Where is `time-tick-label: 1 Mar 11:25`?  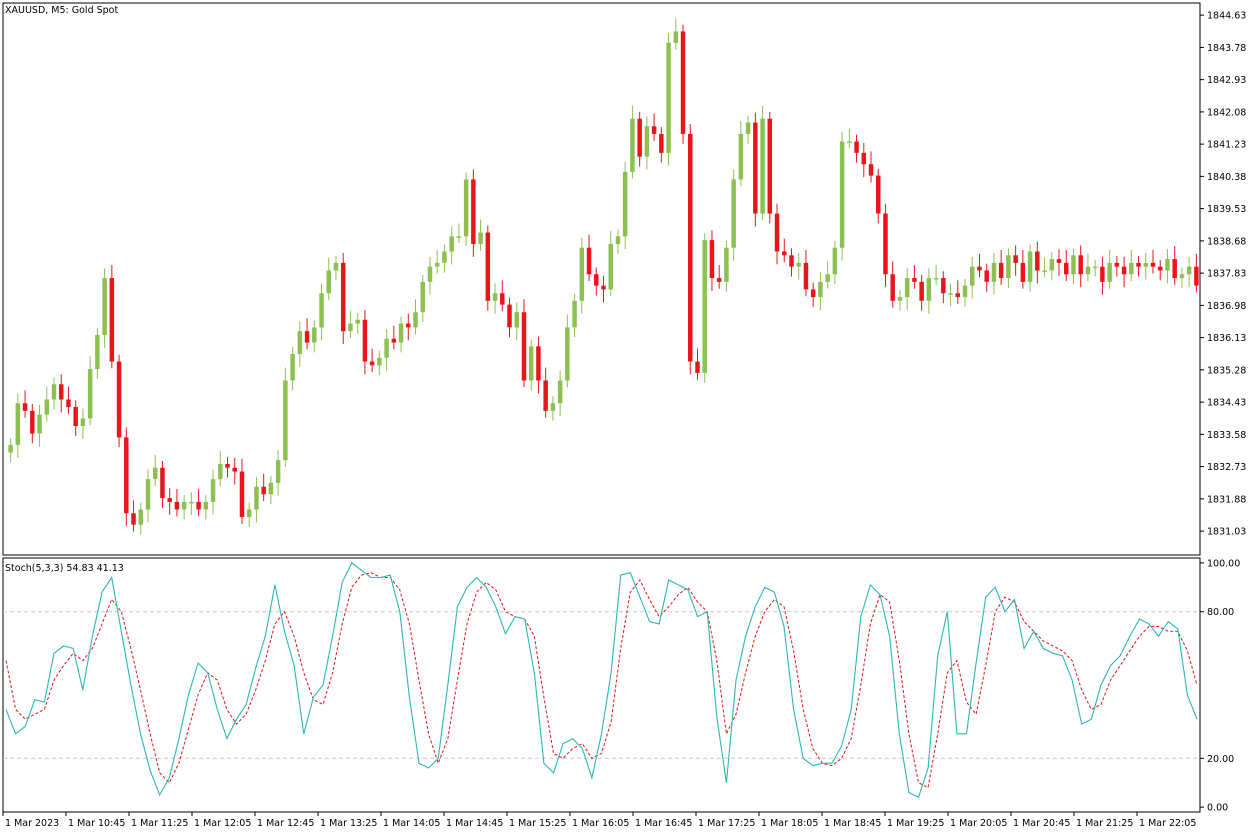 time-tick-label: 1 Mar 11:25 is located at coordinates (159, 823).